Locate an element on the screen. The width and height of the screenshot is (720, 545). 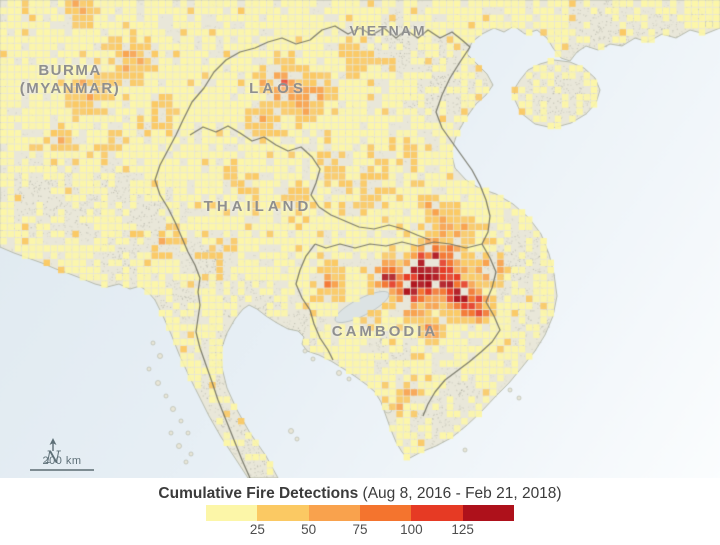
legend-color-bar is located at coordinates (360, 513).